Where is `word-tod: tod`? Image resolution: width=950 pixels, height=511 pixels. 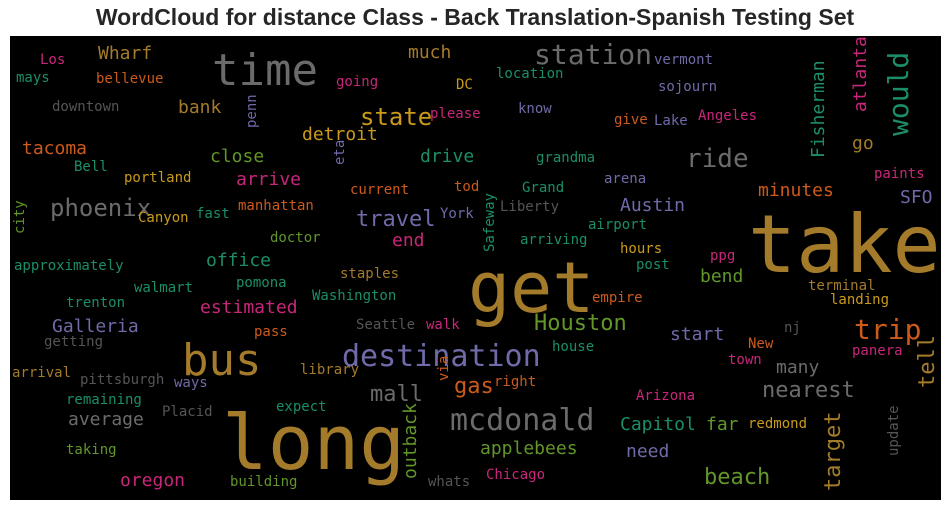 word-tod: tod is located at coordinates (466, 187).